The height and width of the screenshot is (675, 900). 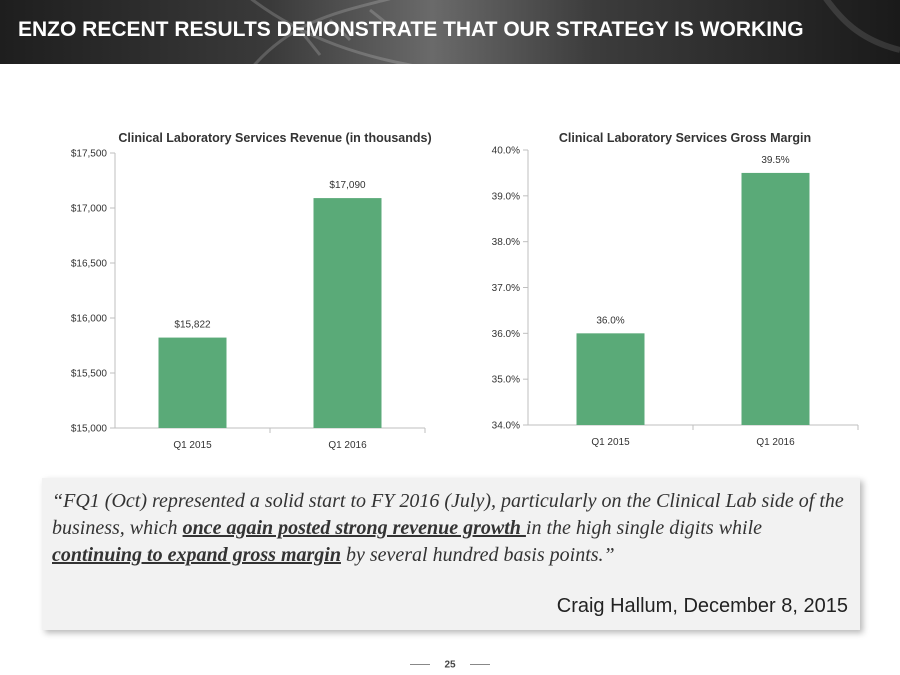 What do you see at coordinates (419, 665) in the screenshot?
I see `footer-rule-left` at bounding box center [419, 665].